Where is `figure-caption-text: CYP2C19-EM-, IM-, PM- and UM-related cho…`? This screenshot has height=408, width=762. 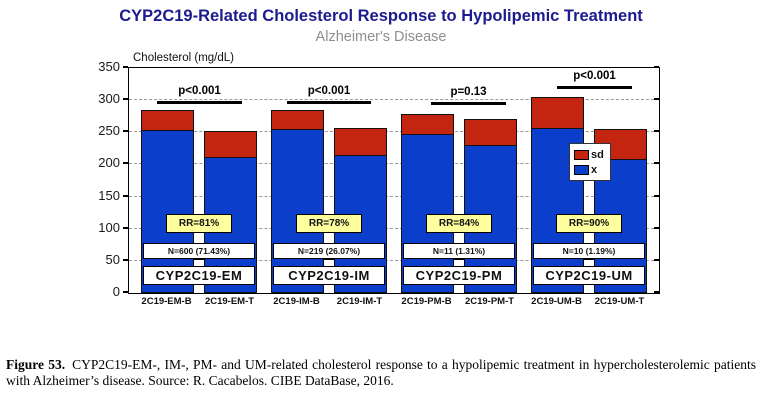 figure-caption-text: CYP2C19-EM-, IM-, PM- and UM-related cho… is located at coordinates (381, 372).